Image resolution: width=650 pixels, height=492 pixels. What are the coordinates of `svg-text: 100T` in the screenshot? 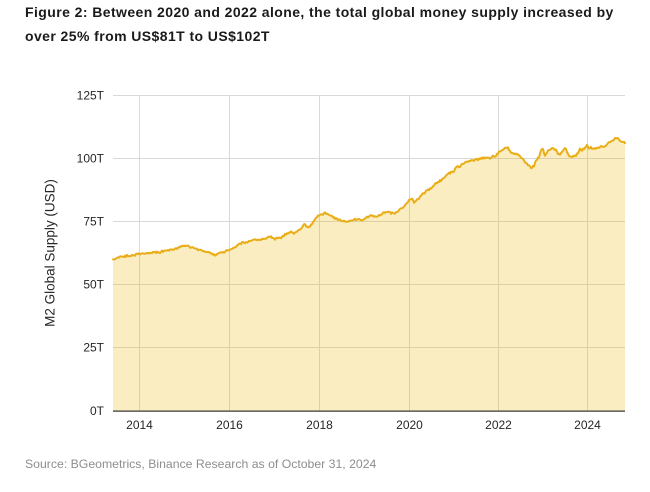 It's located at (91, 159).